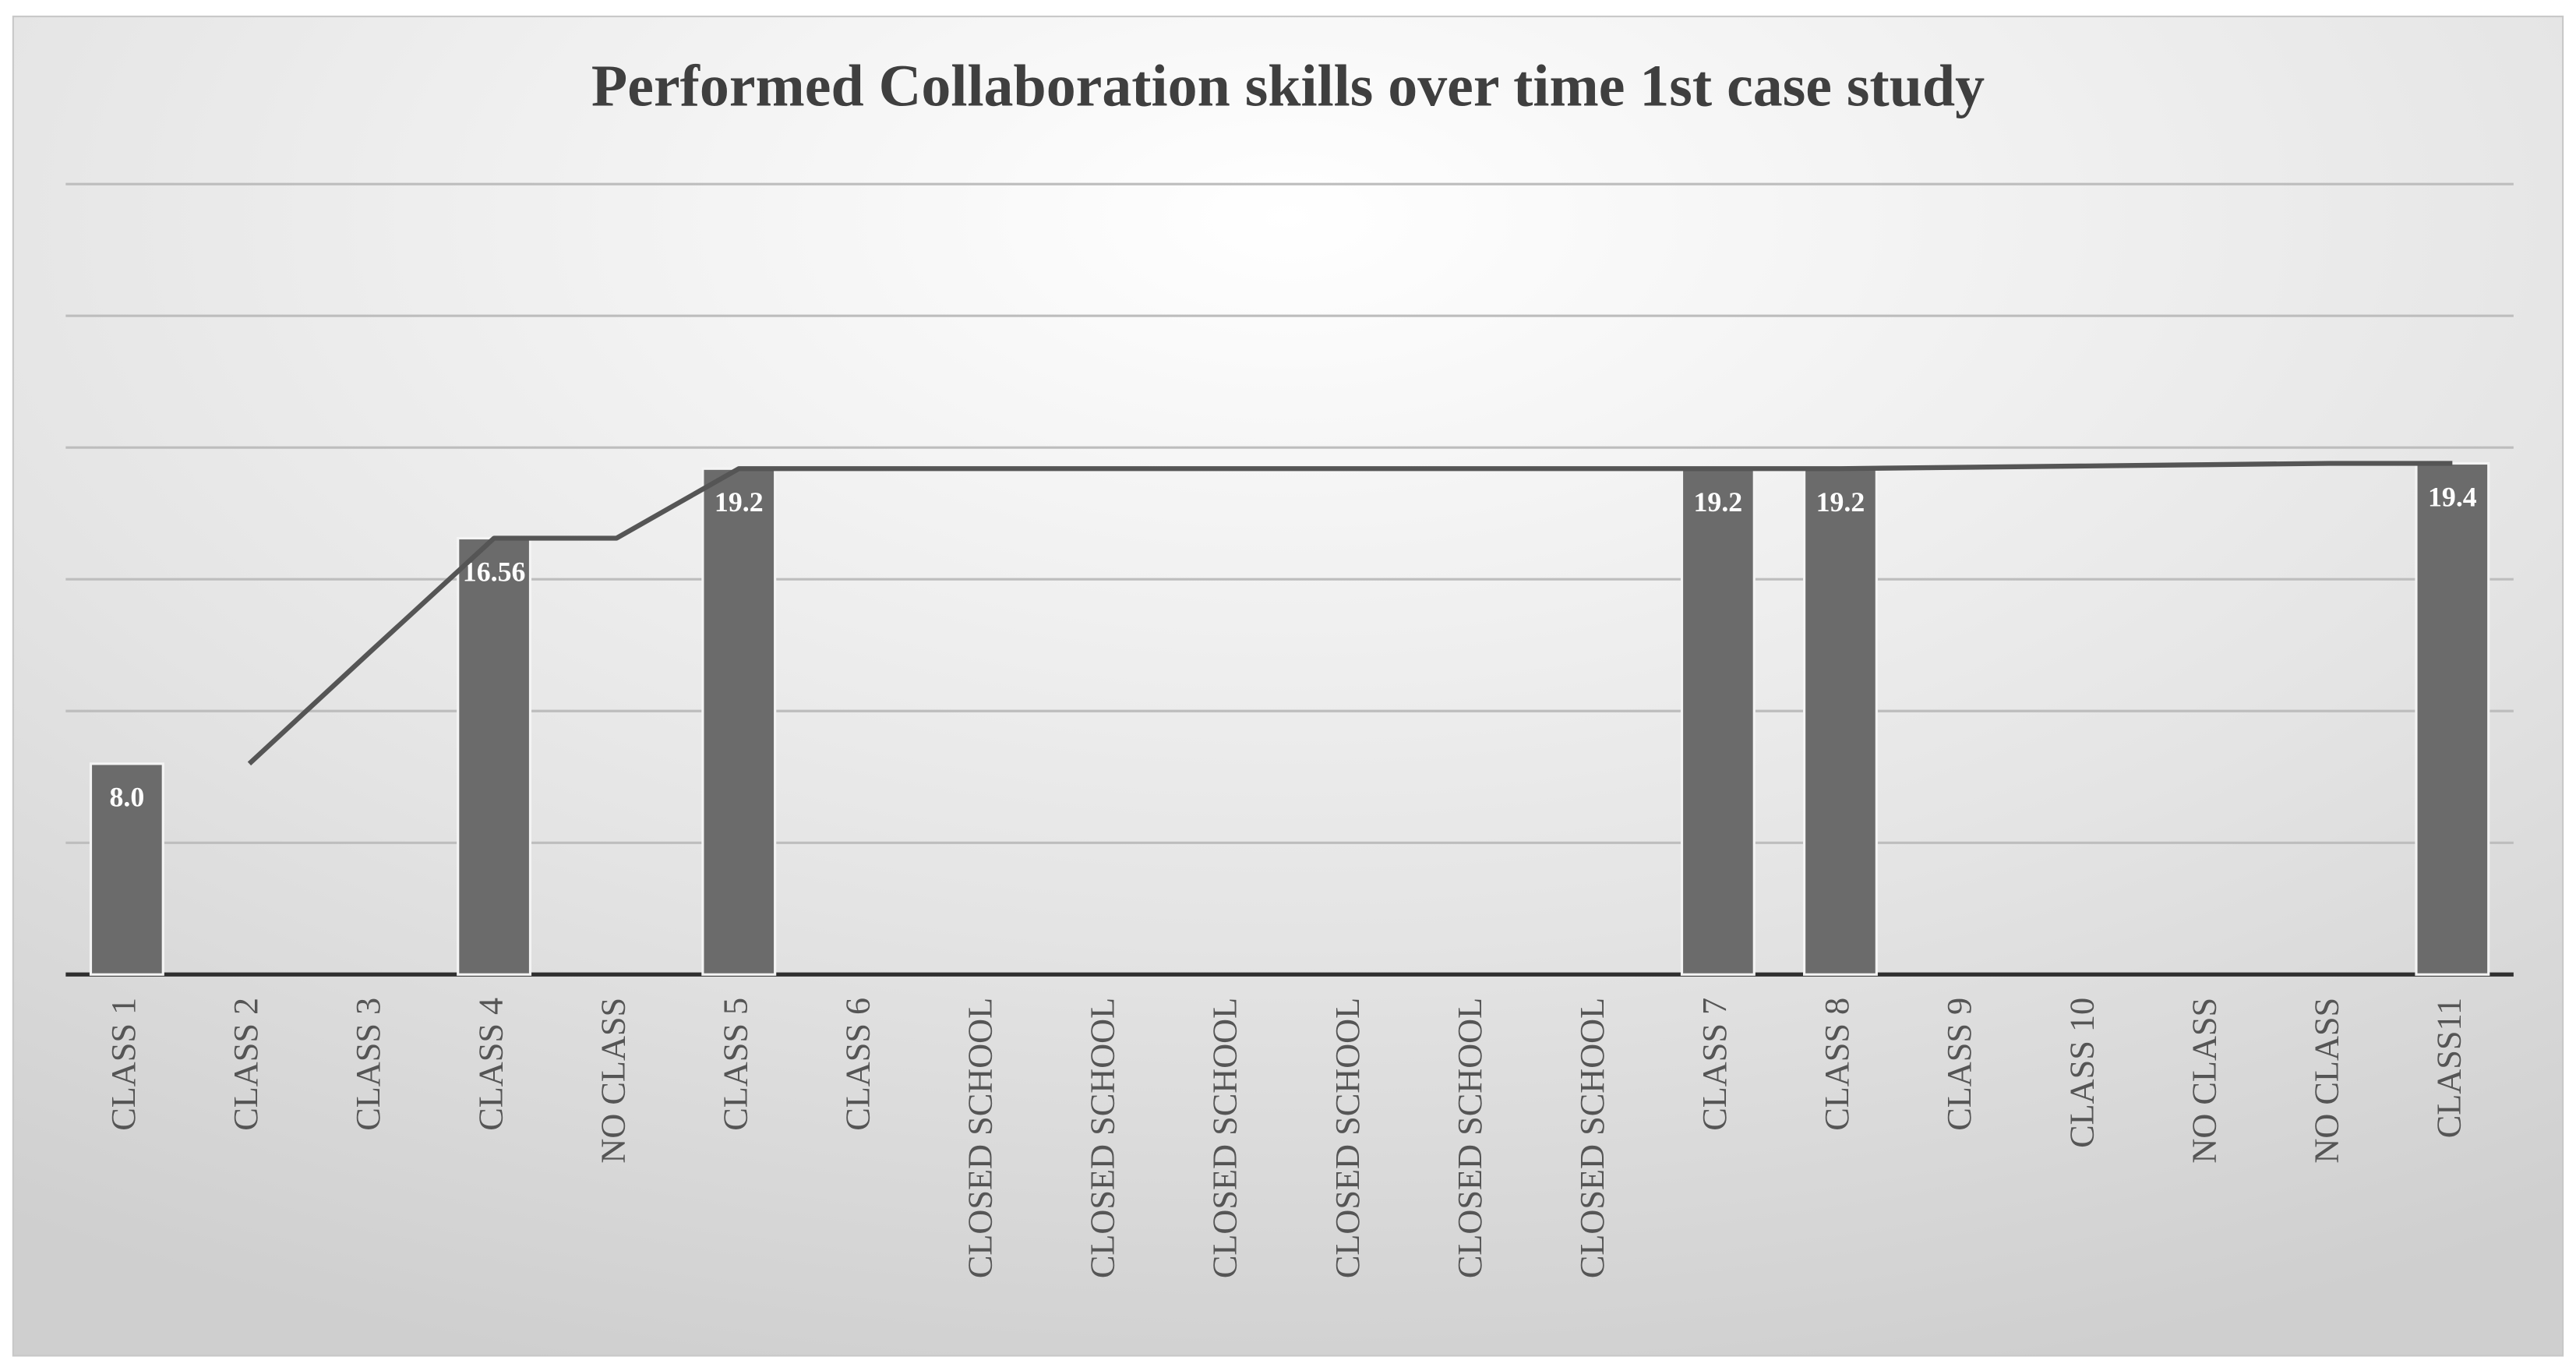 The width and height of the screenshot is (2576, 1364). I want to click on x-tick-label: CLASS 4, so click(490, 1064).